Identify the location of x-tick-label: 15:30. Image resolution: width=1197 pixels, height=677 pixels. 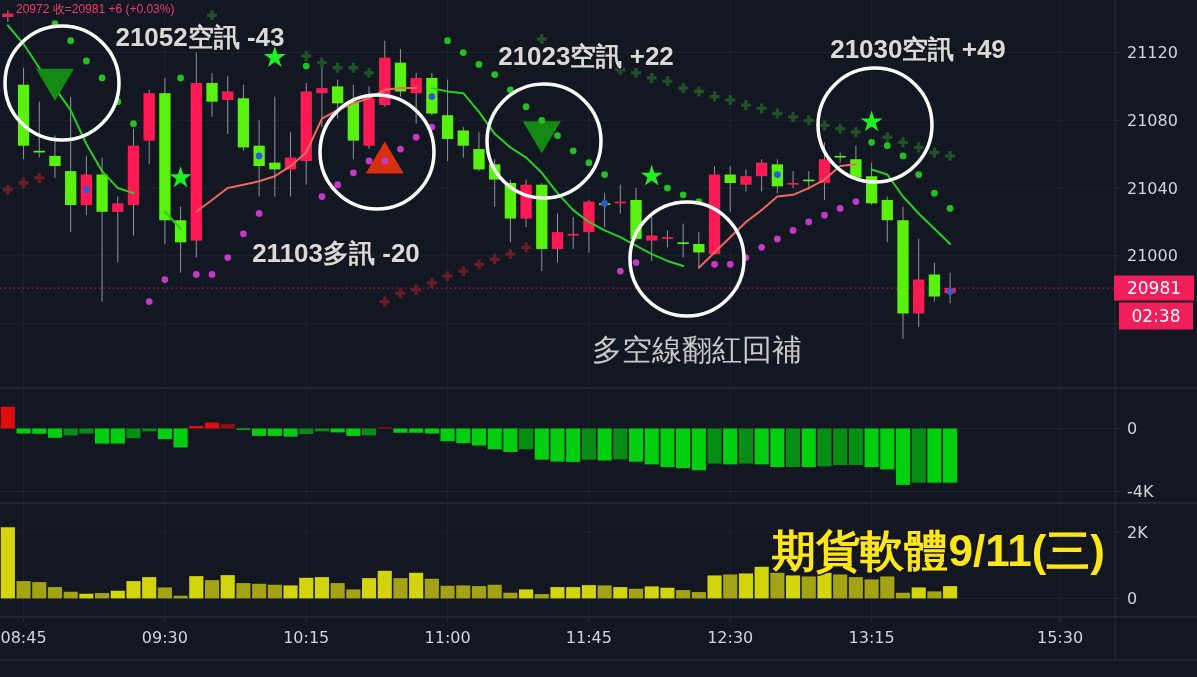
(1060, 637).